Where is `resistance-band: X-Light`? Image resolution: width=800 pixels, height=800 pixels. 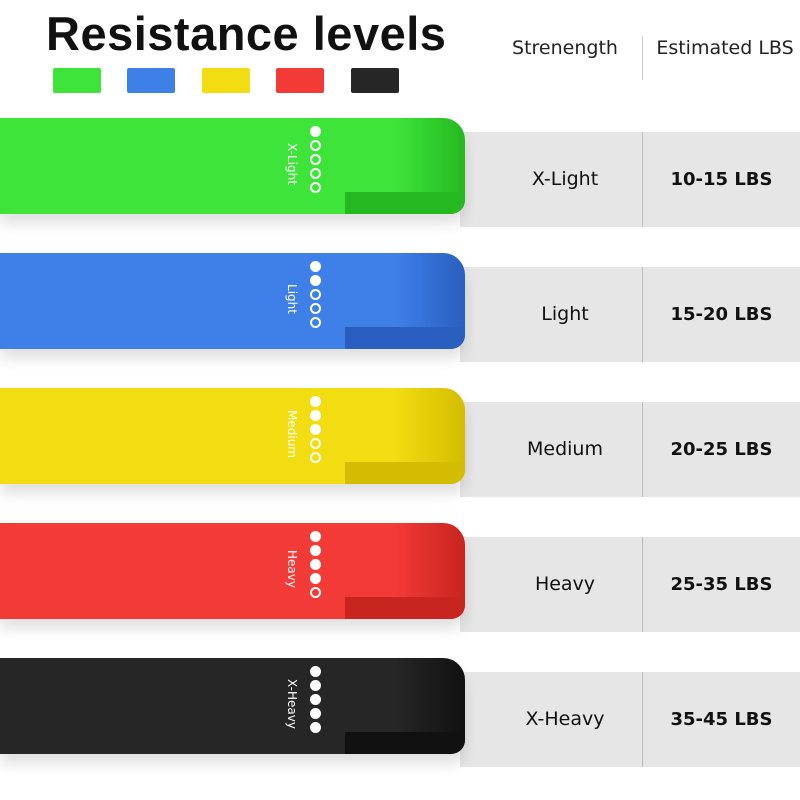 resistance-band: X-Light is located at coordinates (232, 166).